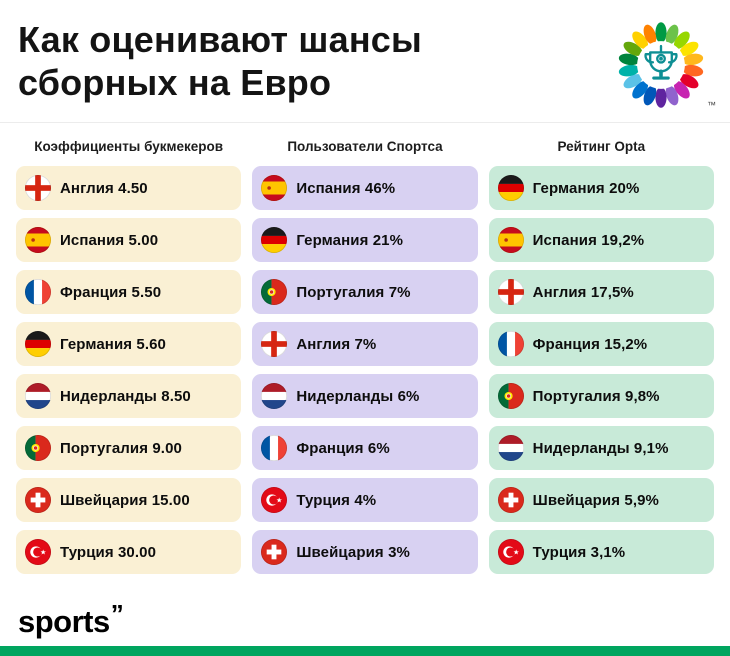  I want to click on team-value: 9.00, so click(167, 448).